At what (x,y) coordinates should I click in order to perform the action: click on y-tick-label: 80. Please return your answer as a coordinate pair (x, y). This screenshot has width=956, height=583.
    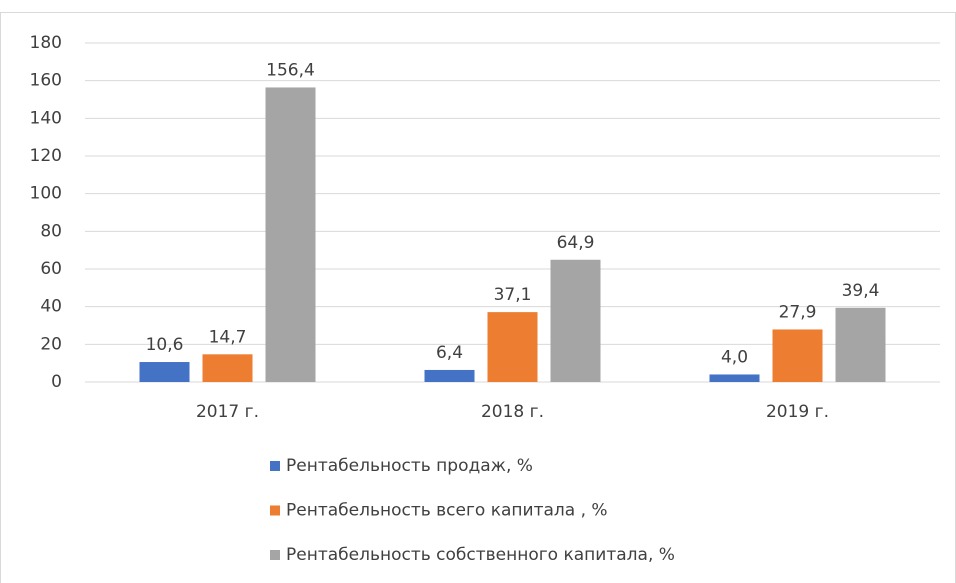
    Looking at the image, I should click on (51, 231).